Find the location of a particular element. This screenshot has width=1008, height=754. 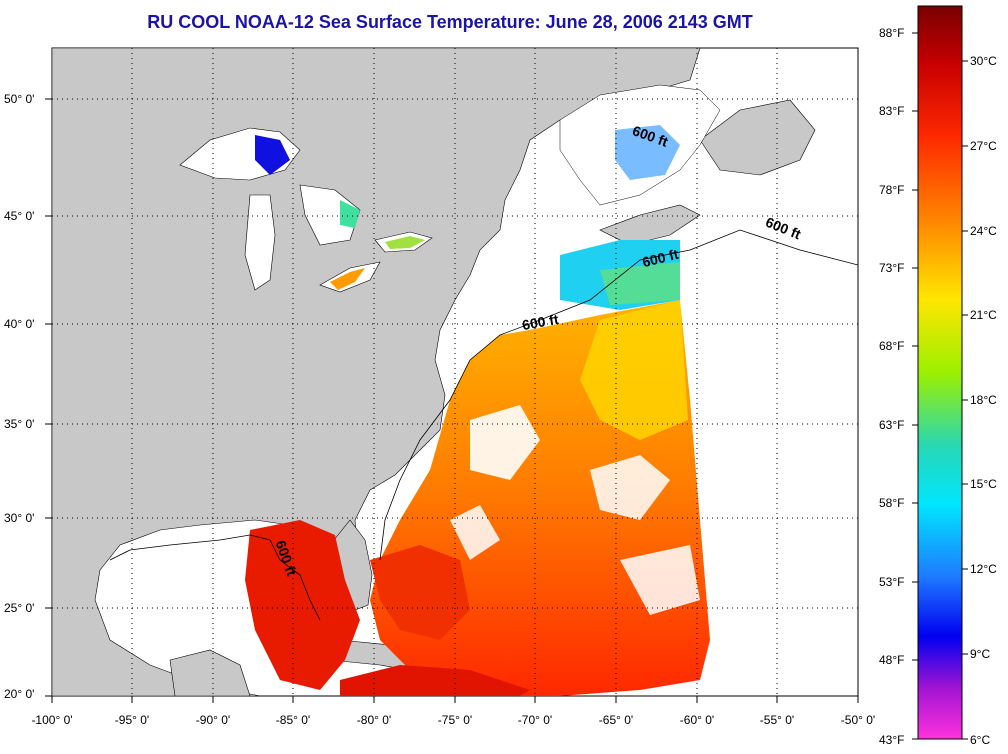

lon-label: -85° 0' is located at coordinates (293, 720).